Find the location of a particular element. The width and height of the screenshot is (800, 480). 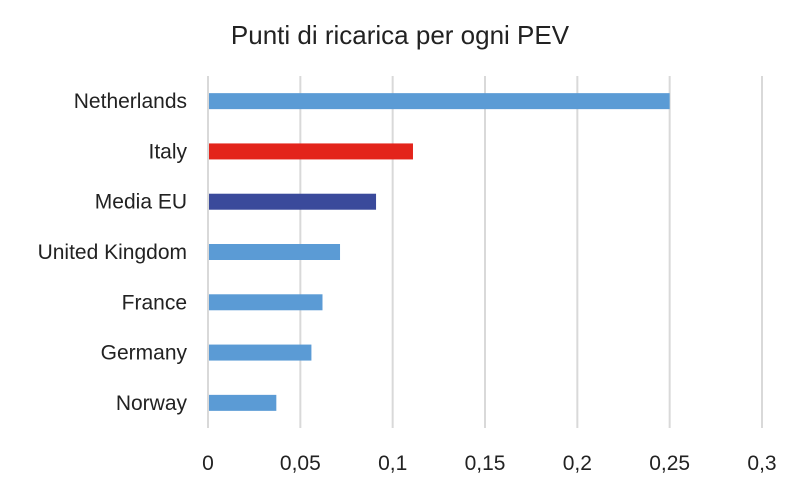

x-tick-label: 0 is located at coordinates (208, 463).